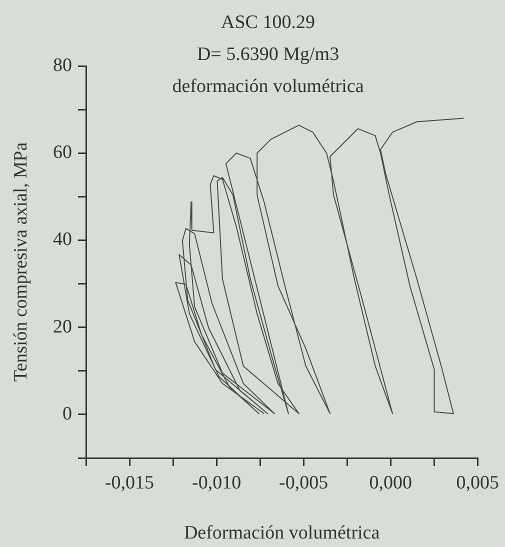 The height and width of the screenshot is (547, 505). What do you see at coordinates (268, 70) in the screenshot?
I see `chart-subtitle: D= 5.6390 Mg/m3 deformación volumétrica` at bounding box center [268, 70].